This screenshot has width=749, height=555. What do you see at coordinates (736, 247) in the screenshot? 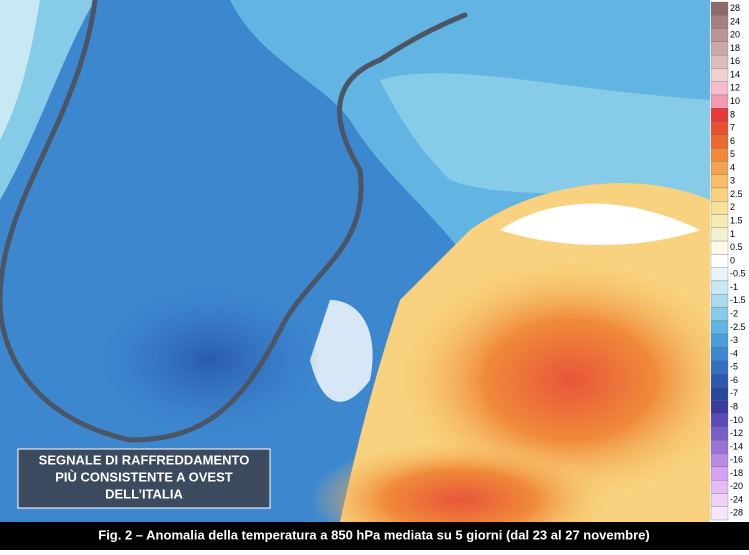
I see `legend-label: 0.5` at bounding box center [736, 247].